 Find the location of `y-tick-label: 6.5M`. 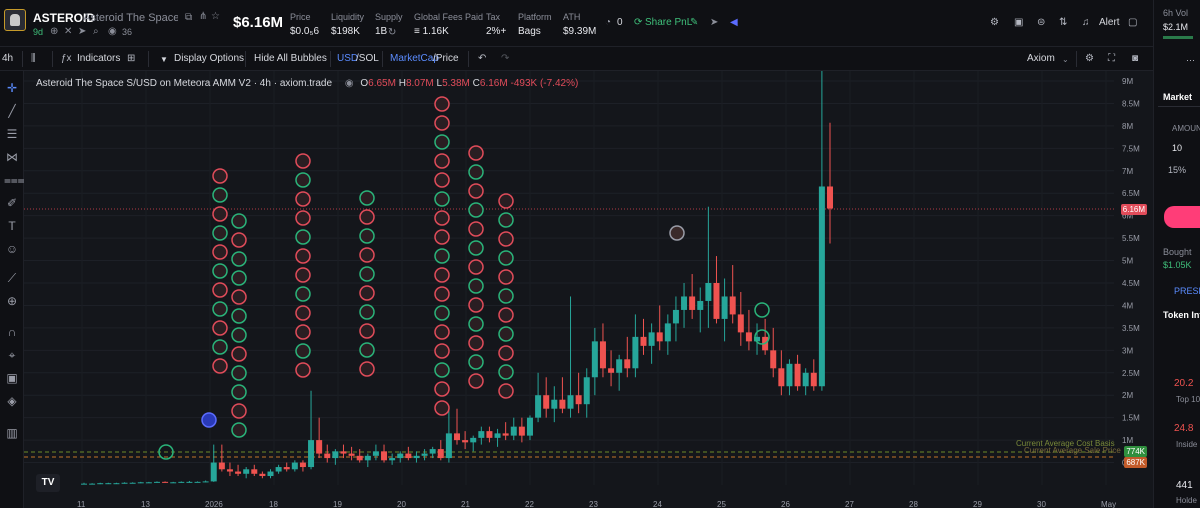

y-tick-label: 6.5M is located at coordinates (1131, 193).